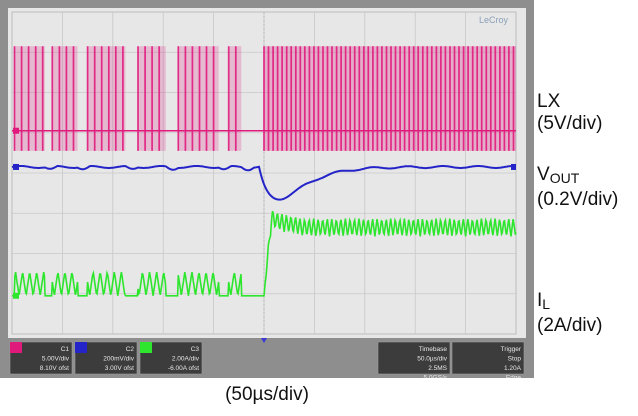  Describe the element at coordinates (16, 295) in the screenshot. I see `channel-3-marker` at that location.